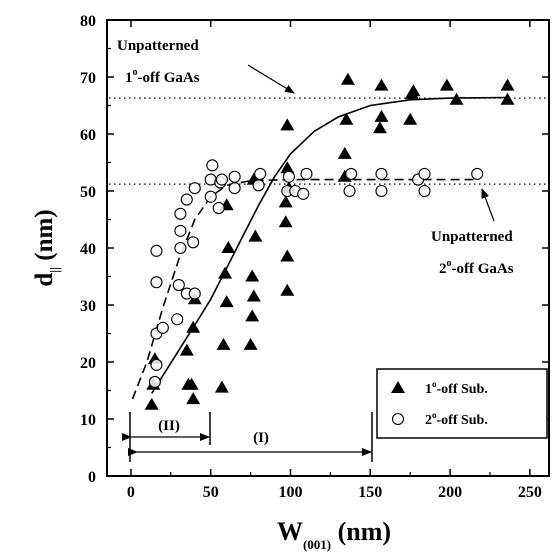 The width and height of the screenshot is (558, 558). I want to click on x-tick-label: 150, so click(370, 492).